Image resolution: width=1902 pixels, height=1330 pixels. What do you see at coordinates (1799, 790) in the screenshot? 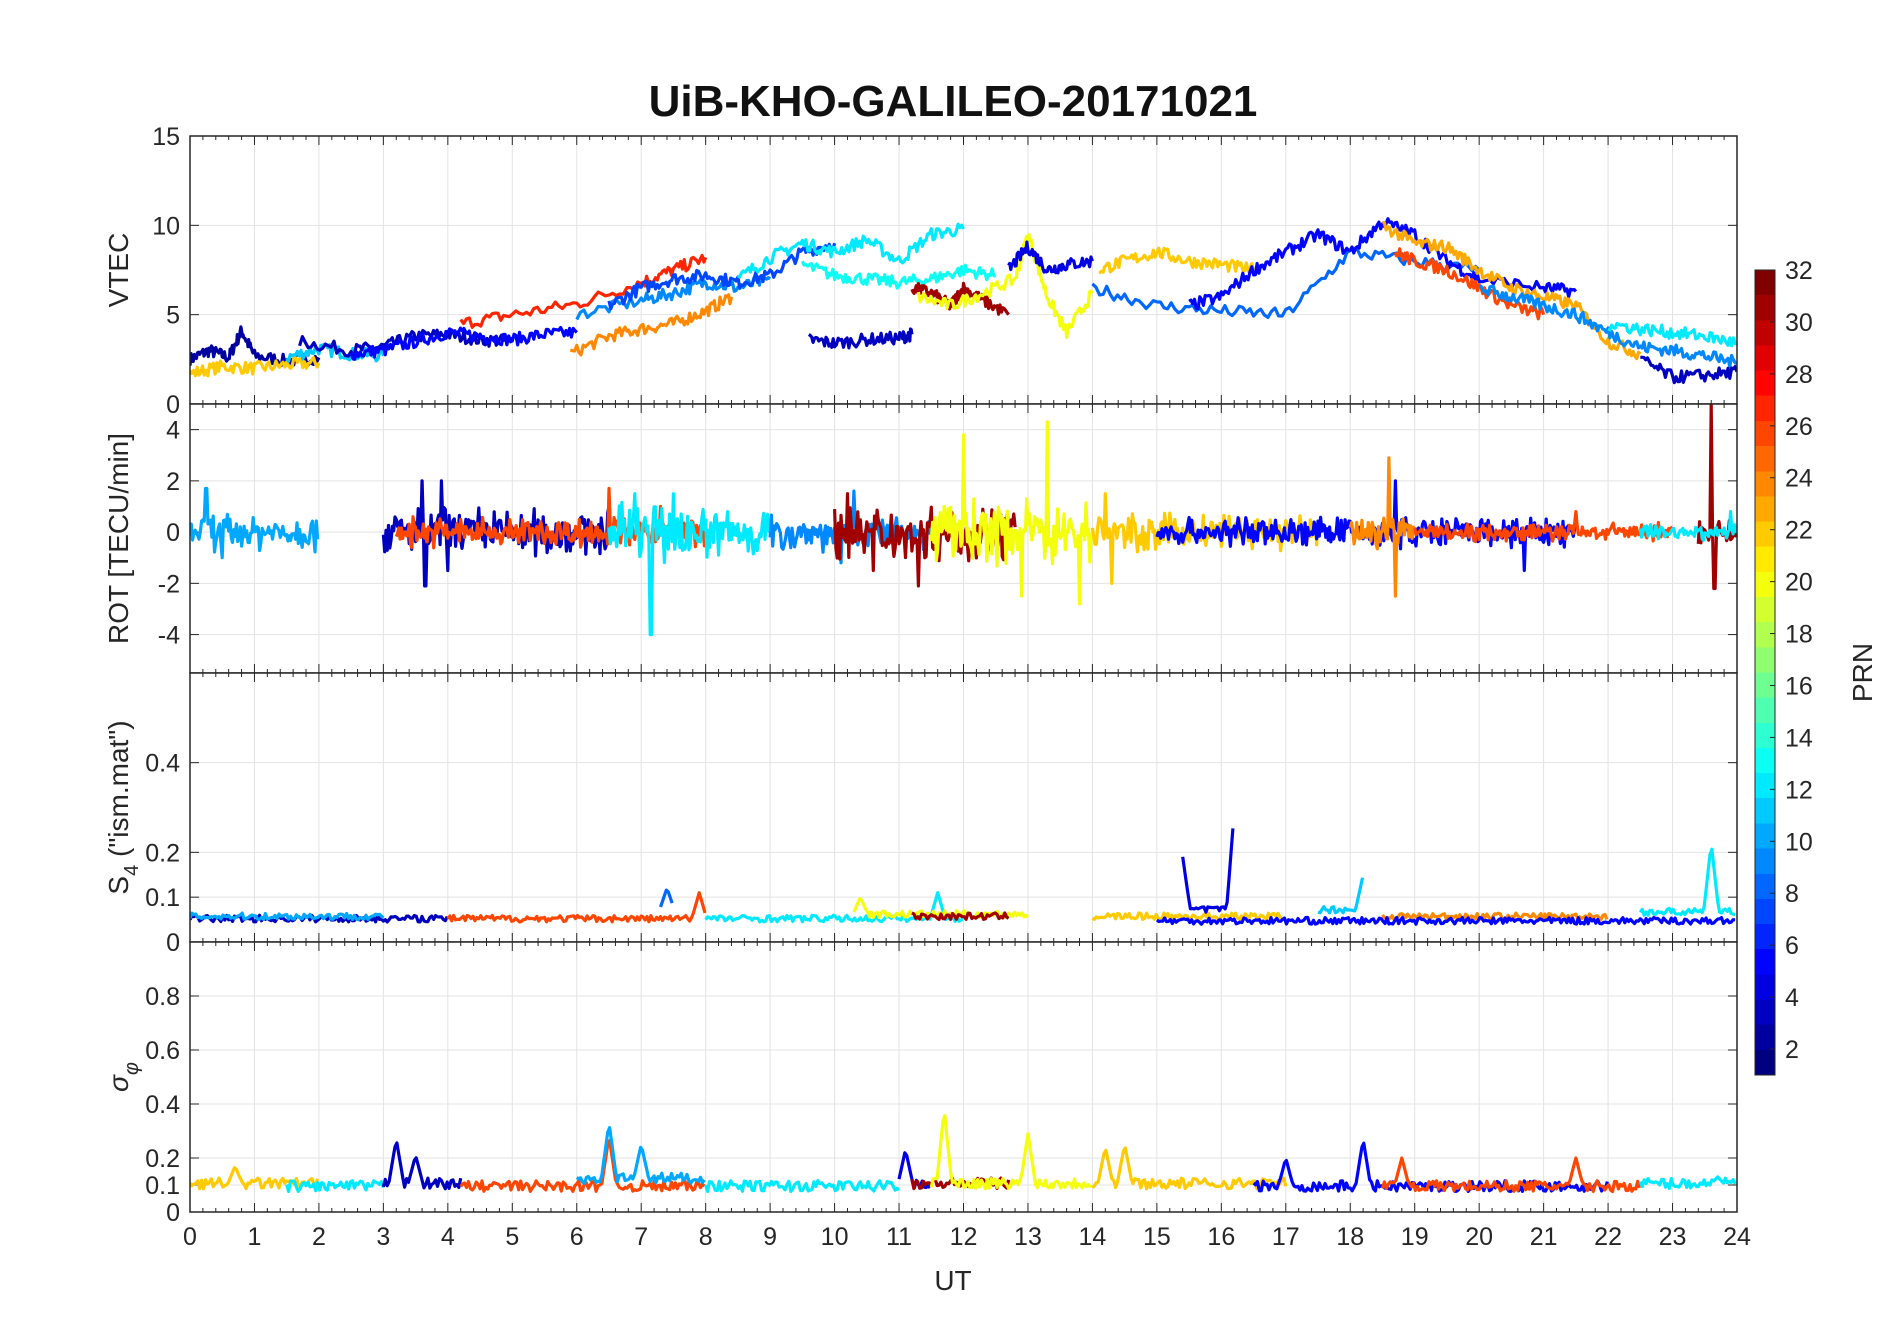
I see `colorbar-tick-label: 12` at bounding box center [1799, 790].